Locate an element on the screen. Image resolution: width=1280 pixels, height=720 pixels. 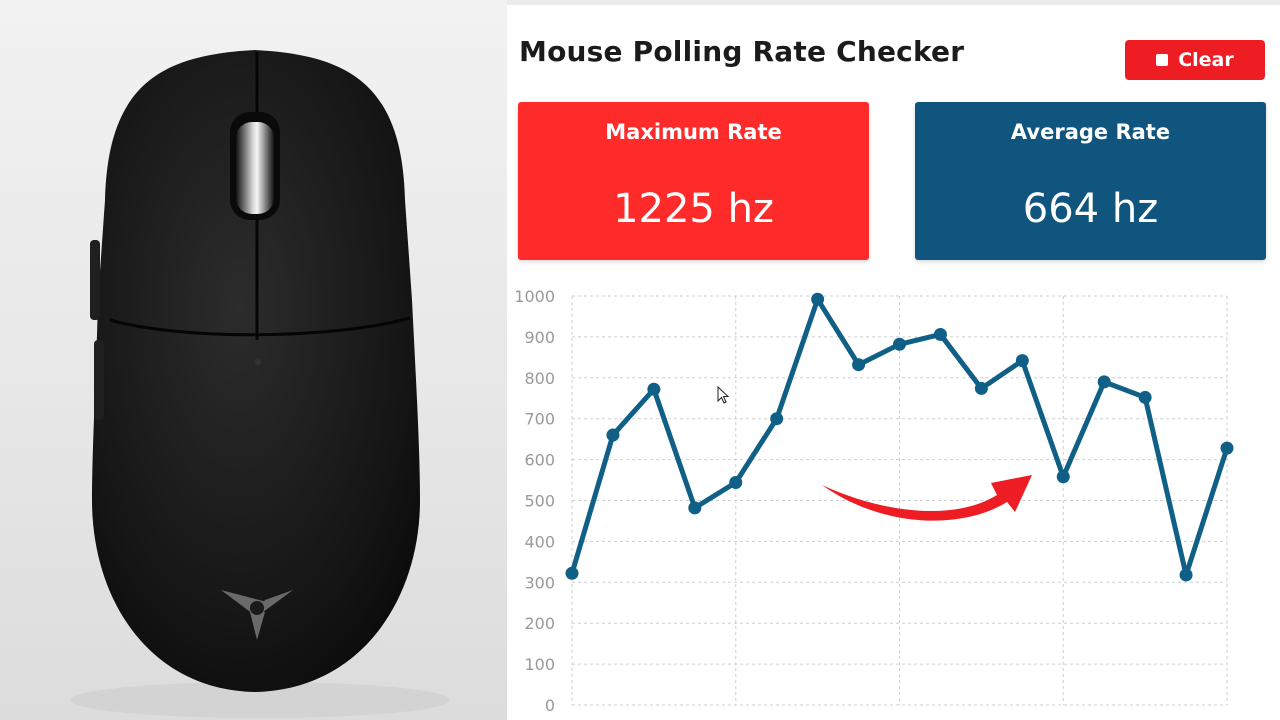
brand-logo-icon is located at coordinates (257, 615).